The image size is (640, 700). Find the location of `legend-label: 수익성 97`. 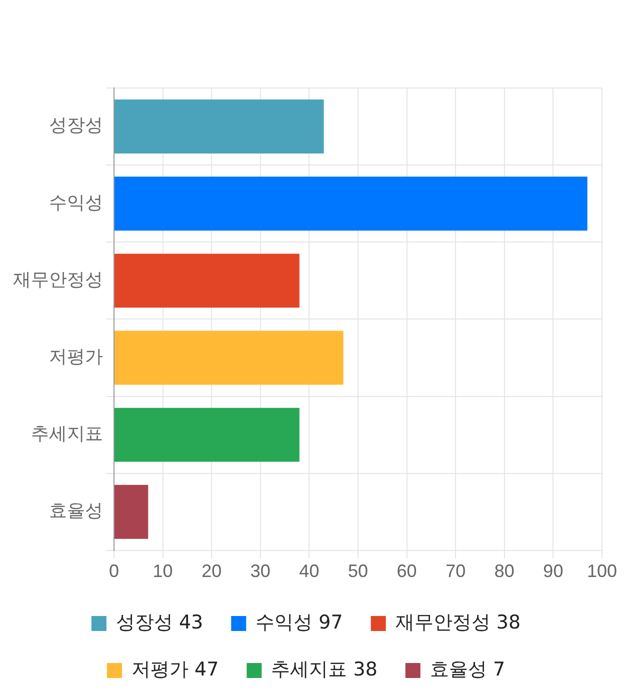

legend-label: 수익성 97 is located at coordinates (299, 622).